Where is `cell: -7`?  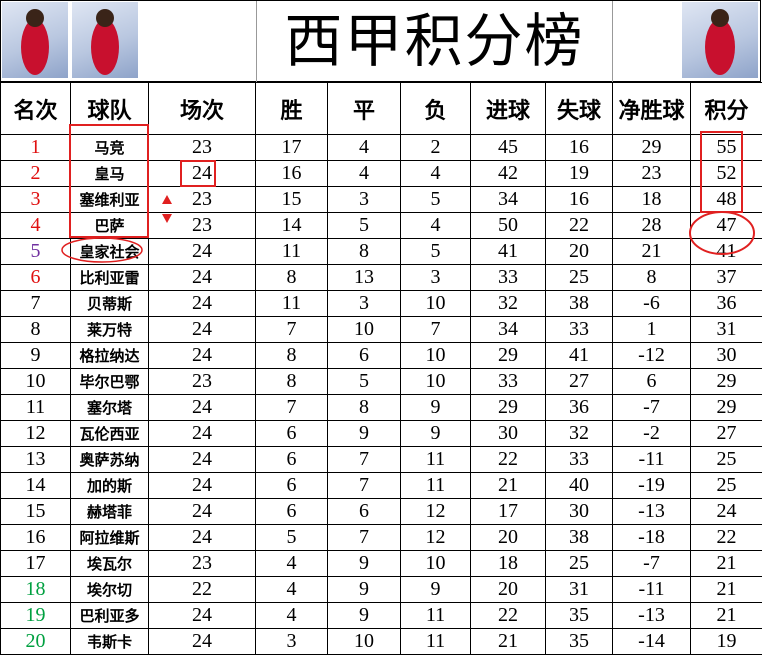 cell: -7 is located at coordinates (651, 407).